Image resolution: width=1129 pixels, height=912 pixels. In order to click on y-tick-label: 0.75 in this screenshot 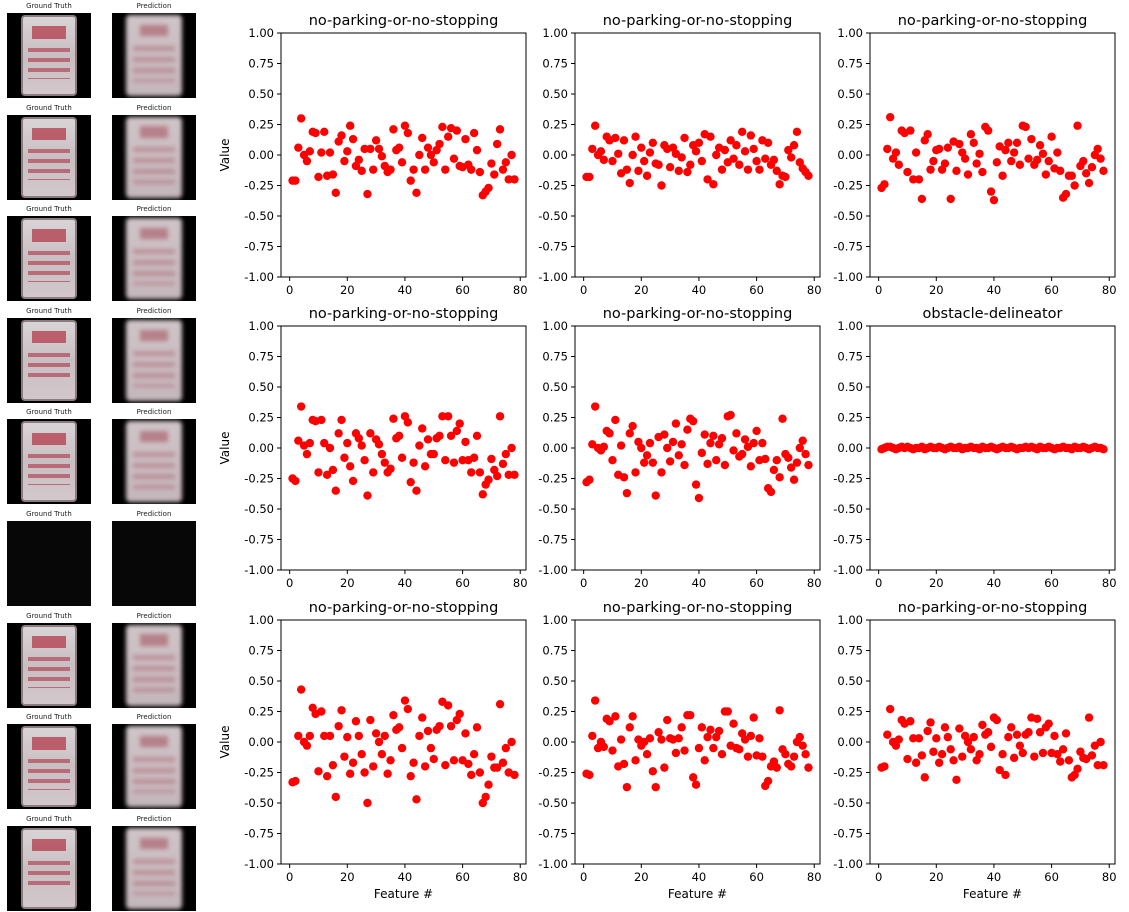, I will do `click(850, 64)`.